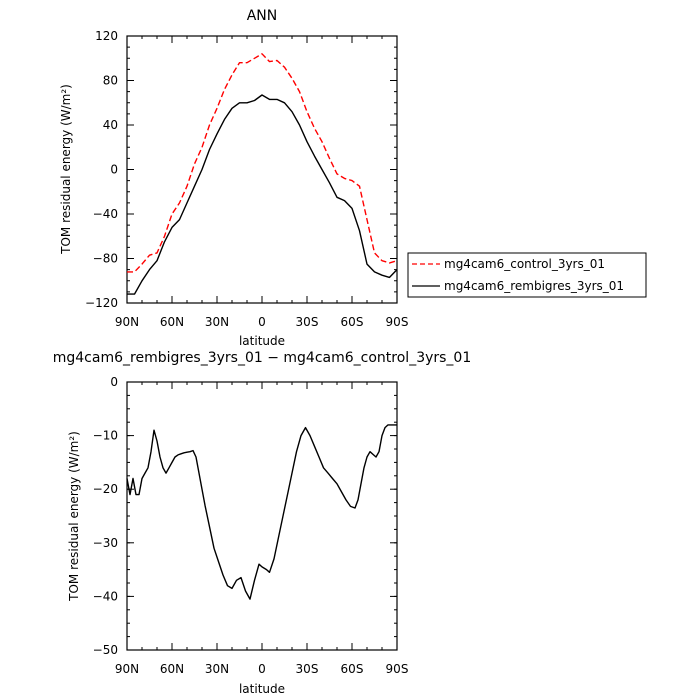 Image resolution: width=692 pixels, height=697 pixels. Describe the element at coordinates (262, 16) in the screenshot. I see `top-chart-title: ANN` at that location.